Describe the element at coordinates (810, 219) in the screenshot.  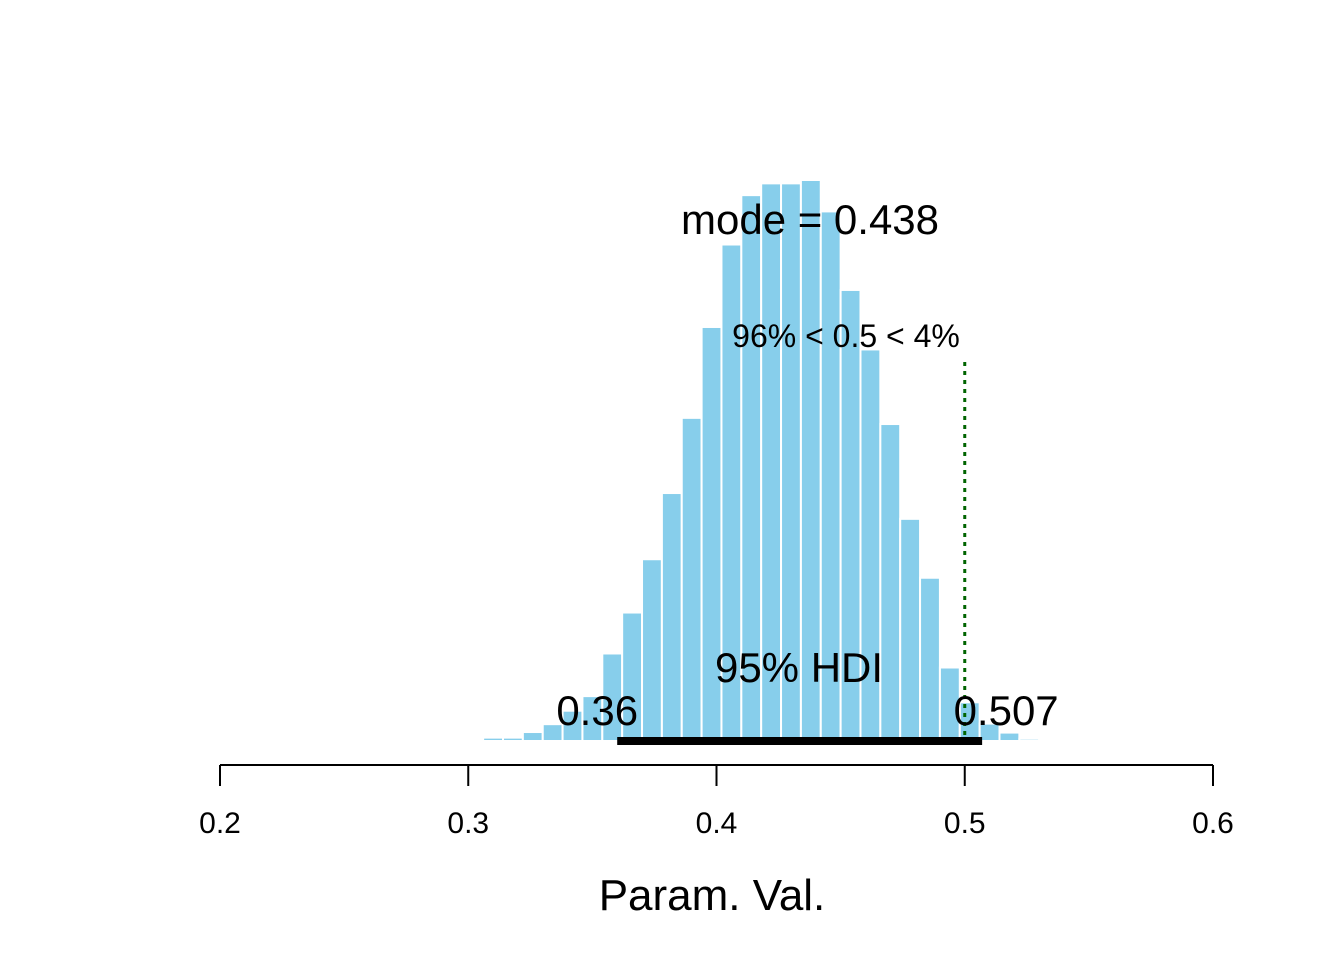
I see `mode-label: mode = 0.438` at that location.